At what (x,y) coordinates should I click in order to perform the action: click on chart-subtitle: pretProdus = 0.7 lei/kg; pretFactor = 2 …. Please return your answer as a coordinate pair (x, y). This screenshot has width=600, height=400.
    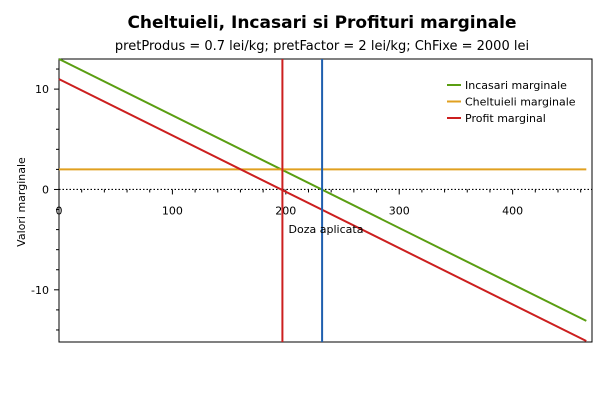
    Looking at the image, I should click on (322, 46).